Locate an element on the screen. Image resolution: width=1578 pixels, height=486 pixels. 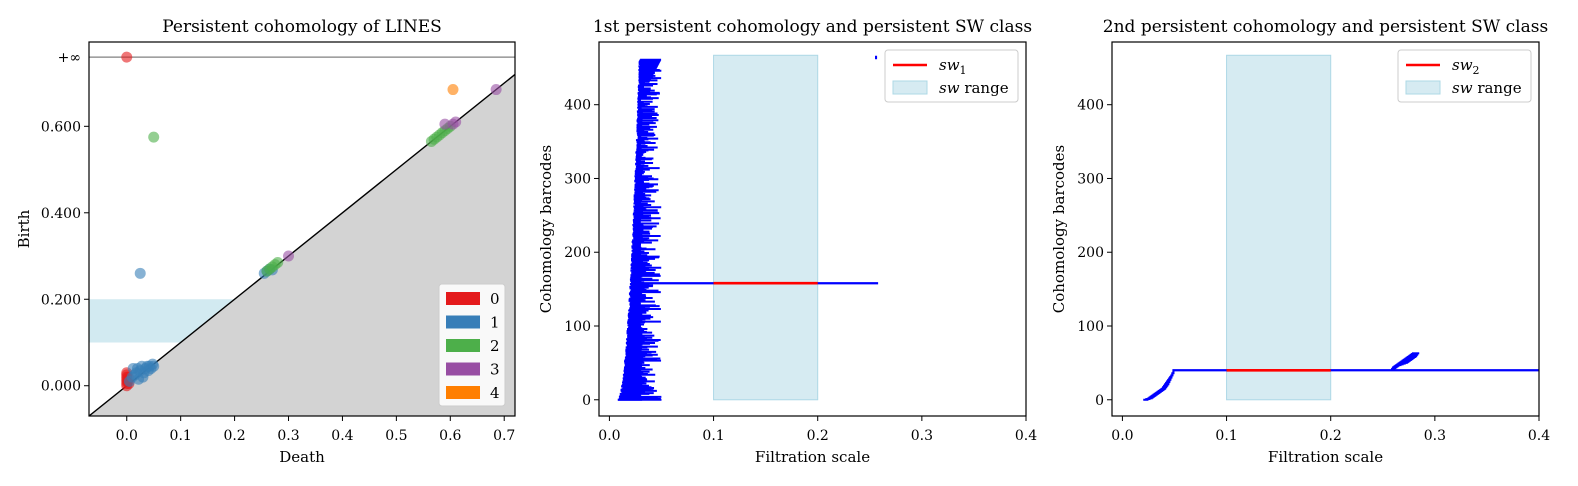
p3-legend-range-label: sw range is located at coordinates (1487, 88).